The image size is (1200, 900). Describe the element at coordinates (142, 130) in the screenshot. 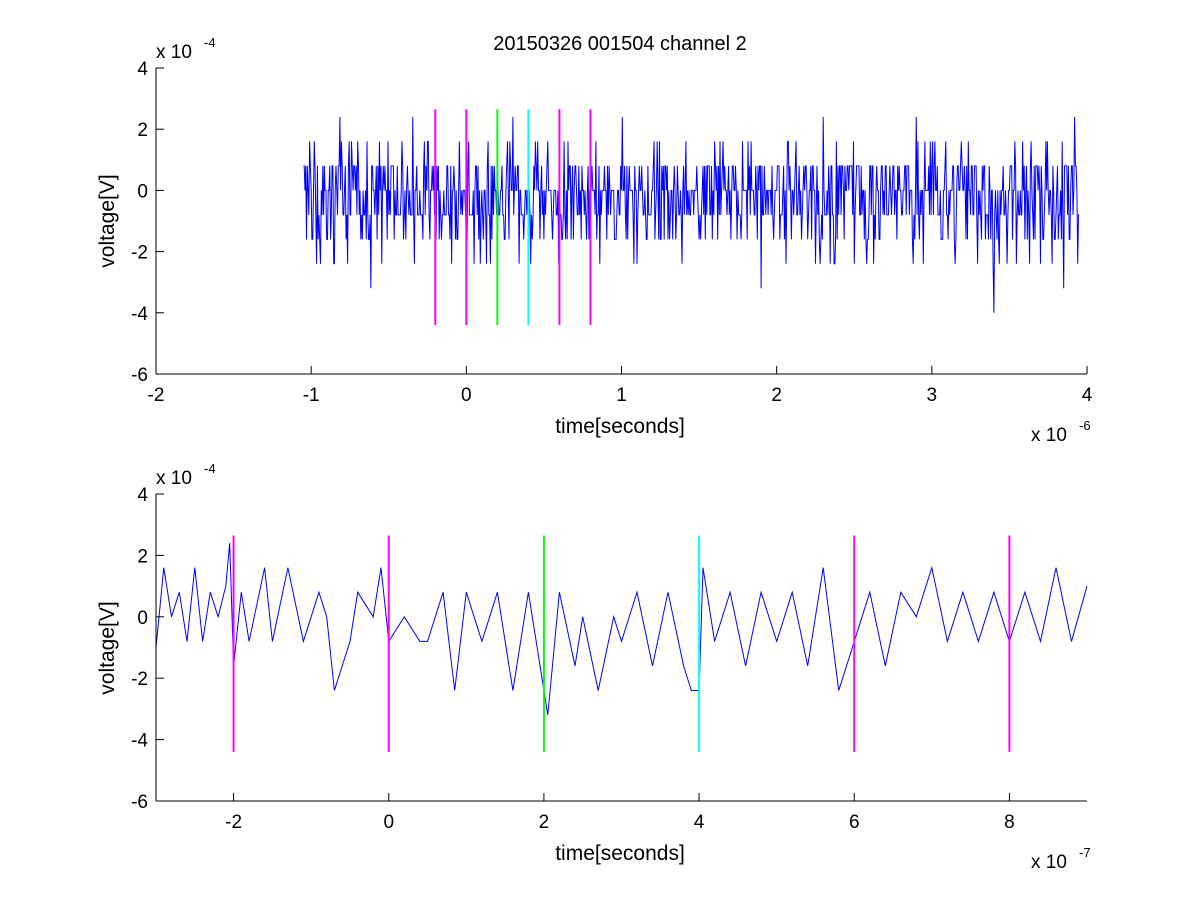

I see `top-y-tick-label: 2` at that location.